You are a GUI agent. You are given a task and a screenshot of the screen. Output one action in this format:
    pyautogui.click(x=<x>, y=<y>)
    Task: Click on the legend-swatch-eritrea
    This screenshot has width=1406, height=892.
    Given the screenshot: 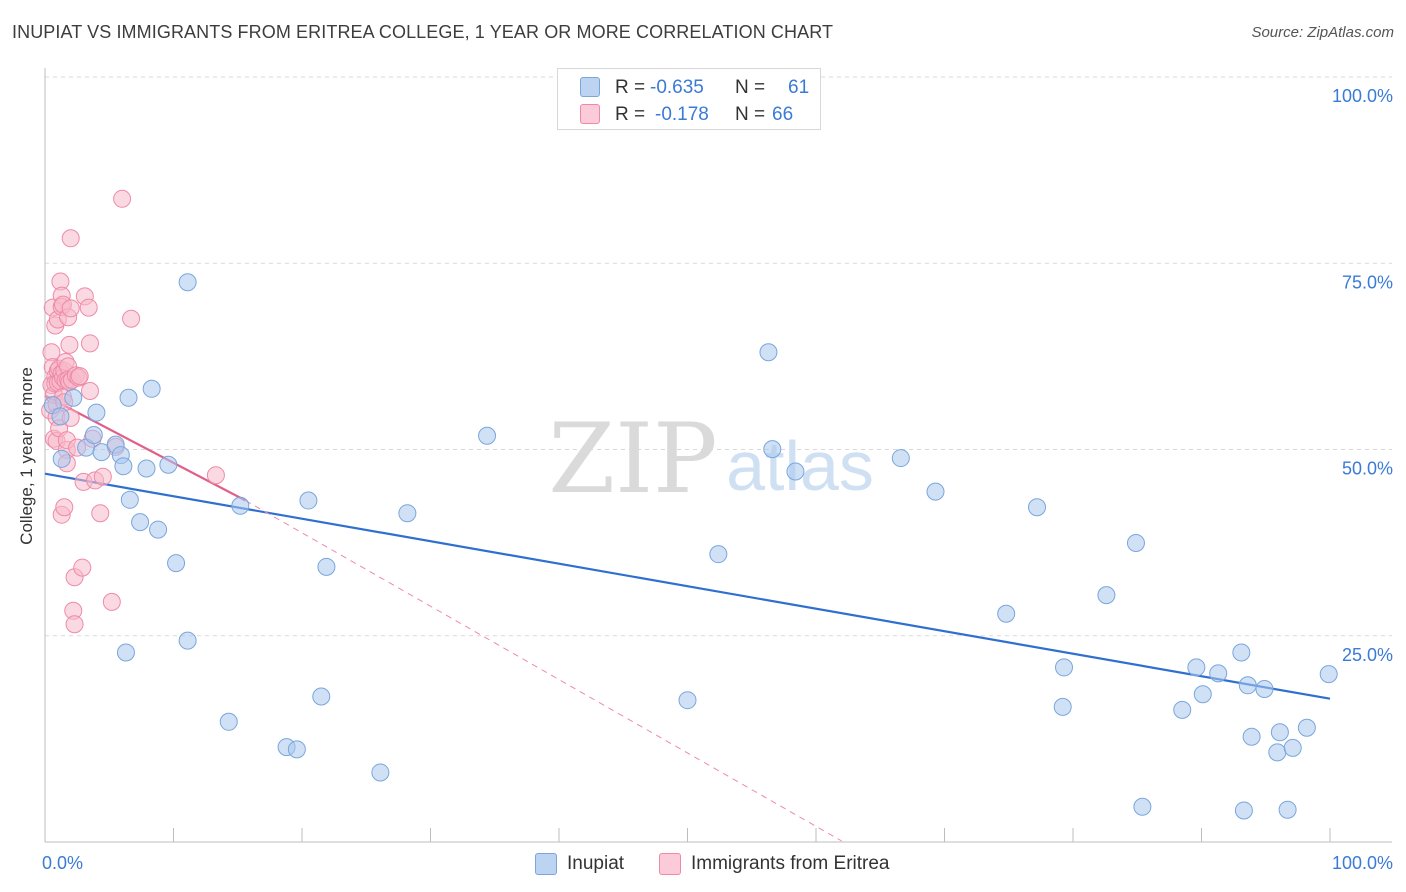 What is the action you would take?
    pyautogui.click(x=670, y=864)
    